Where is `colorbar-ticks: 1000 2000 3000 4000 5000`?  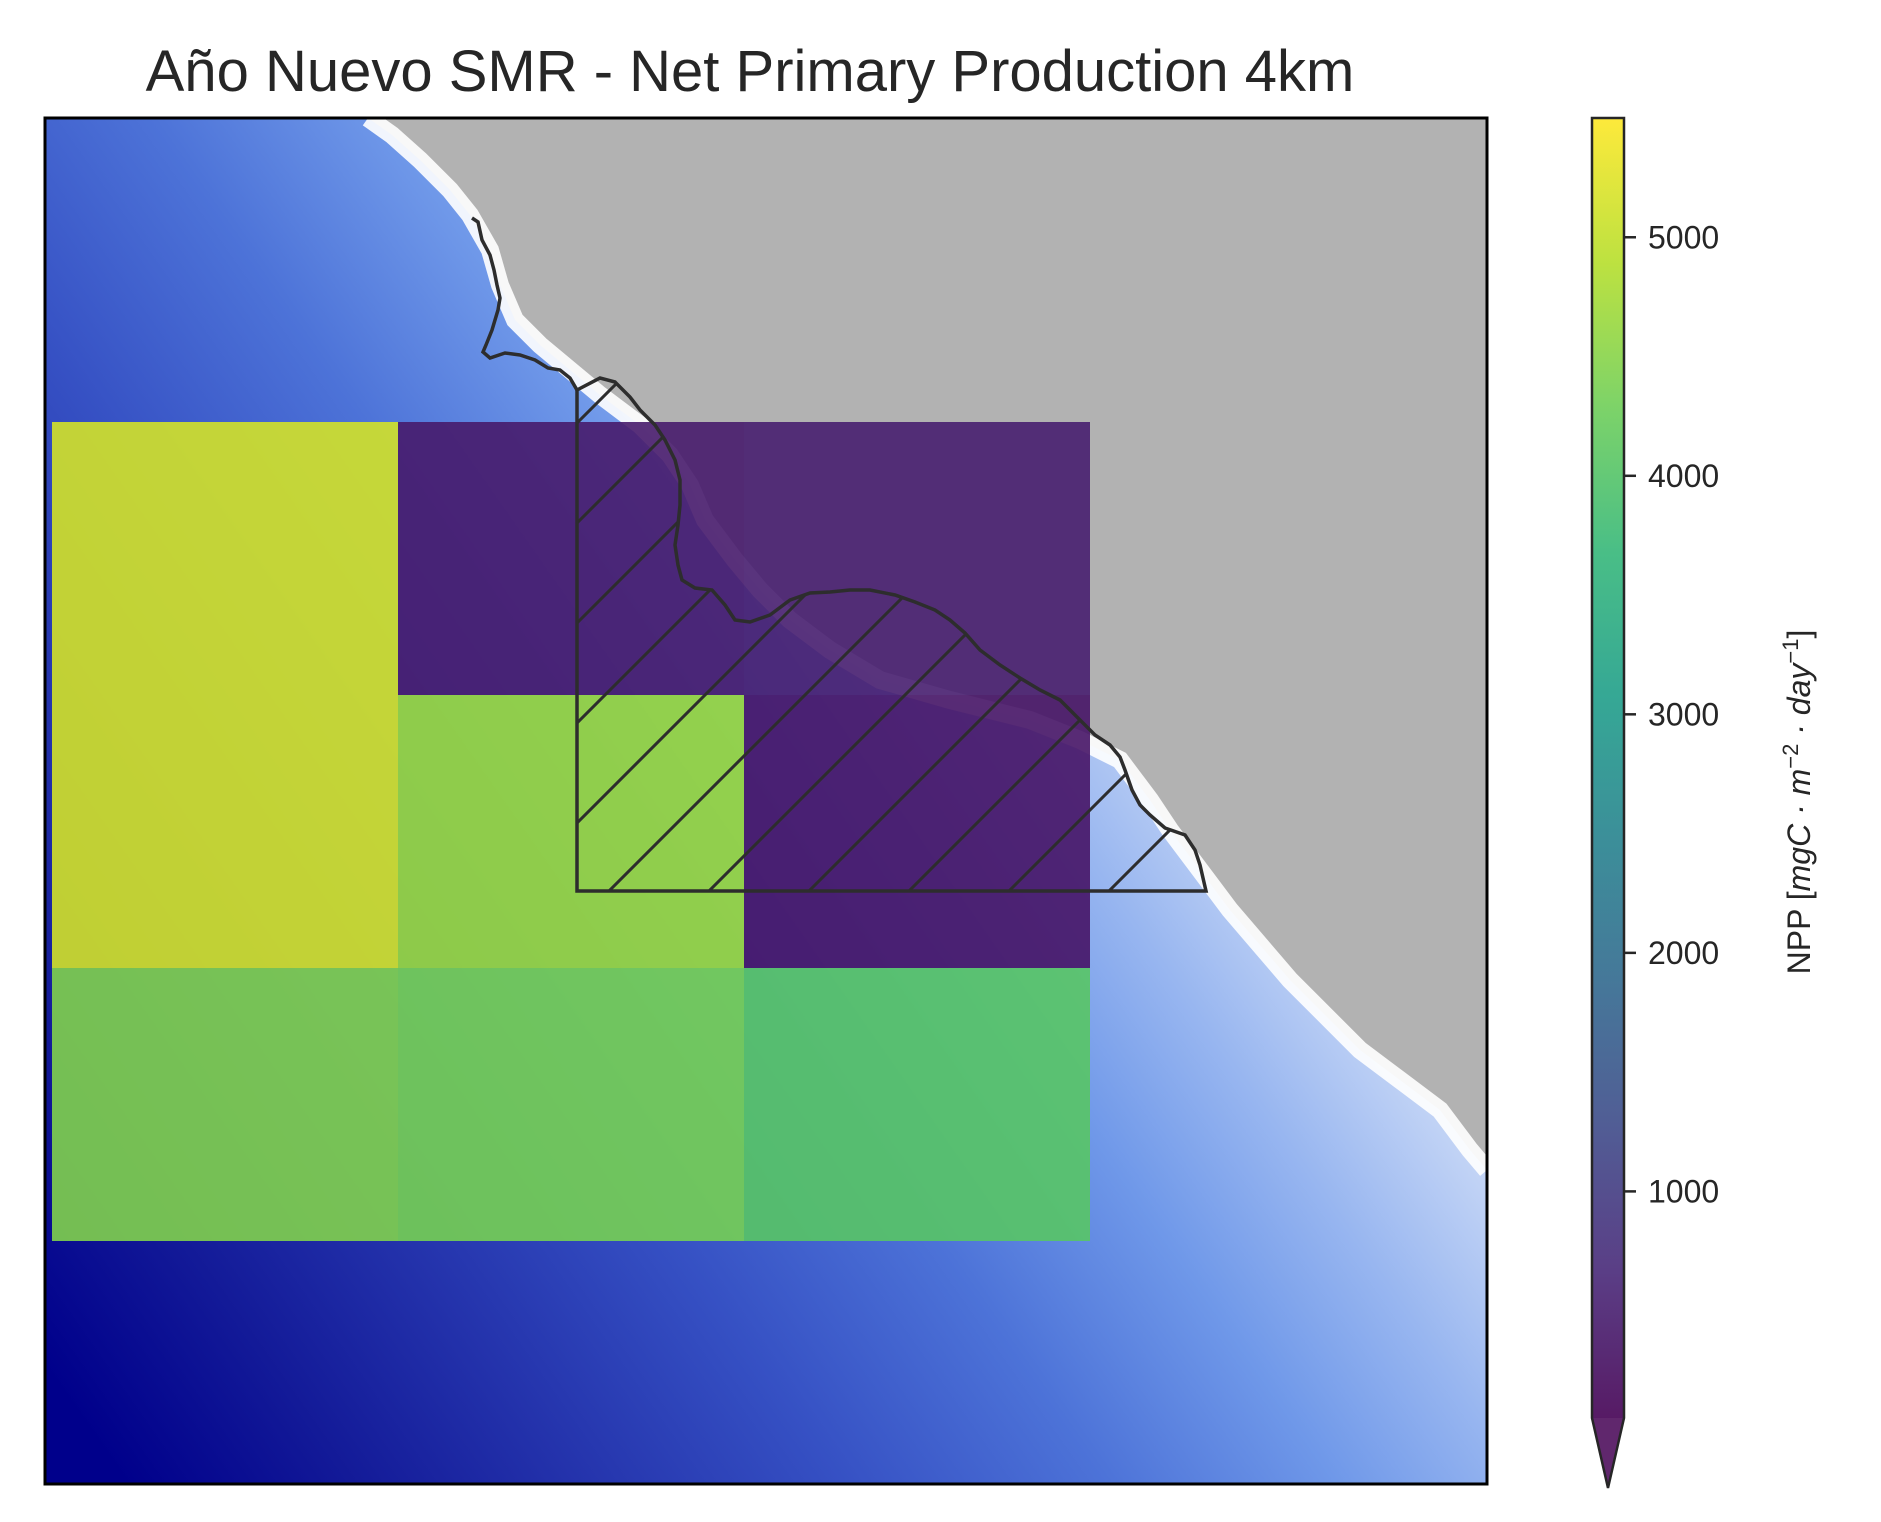
colorbar-ticks: 1000 2000 3000 4000 5000 is located at coordinates (1671, 714).